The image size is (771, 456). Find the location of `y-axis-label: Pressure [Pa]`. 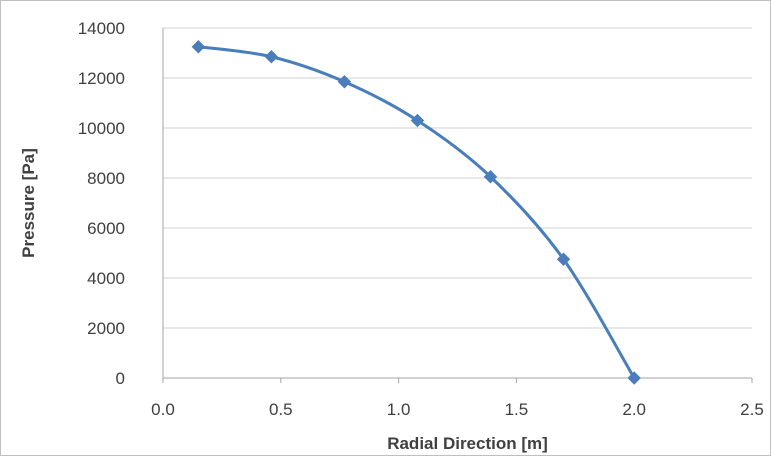

y-axis-label: Pressure [Pa] is located at coordinates (28, 203).